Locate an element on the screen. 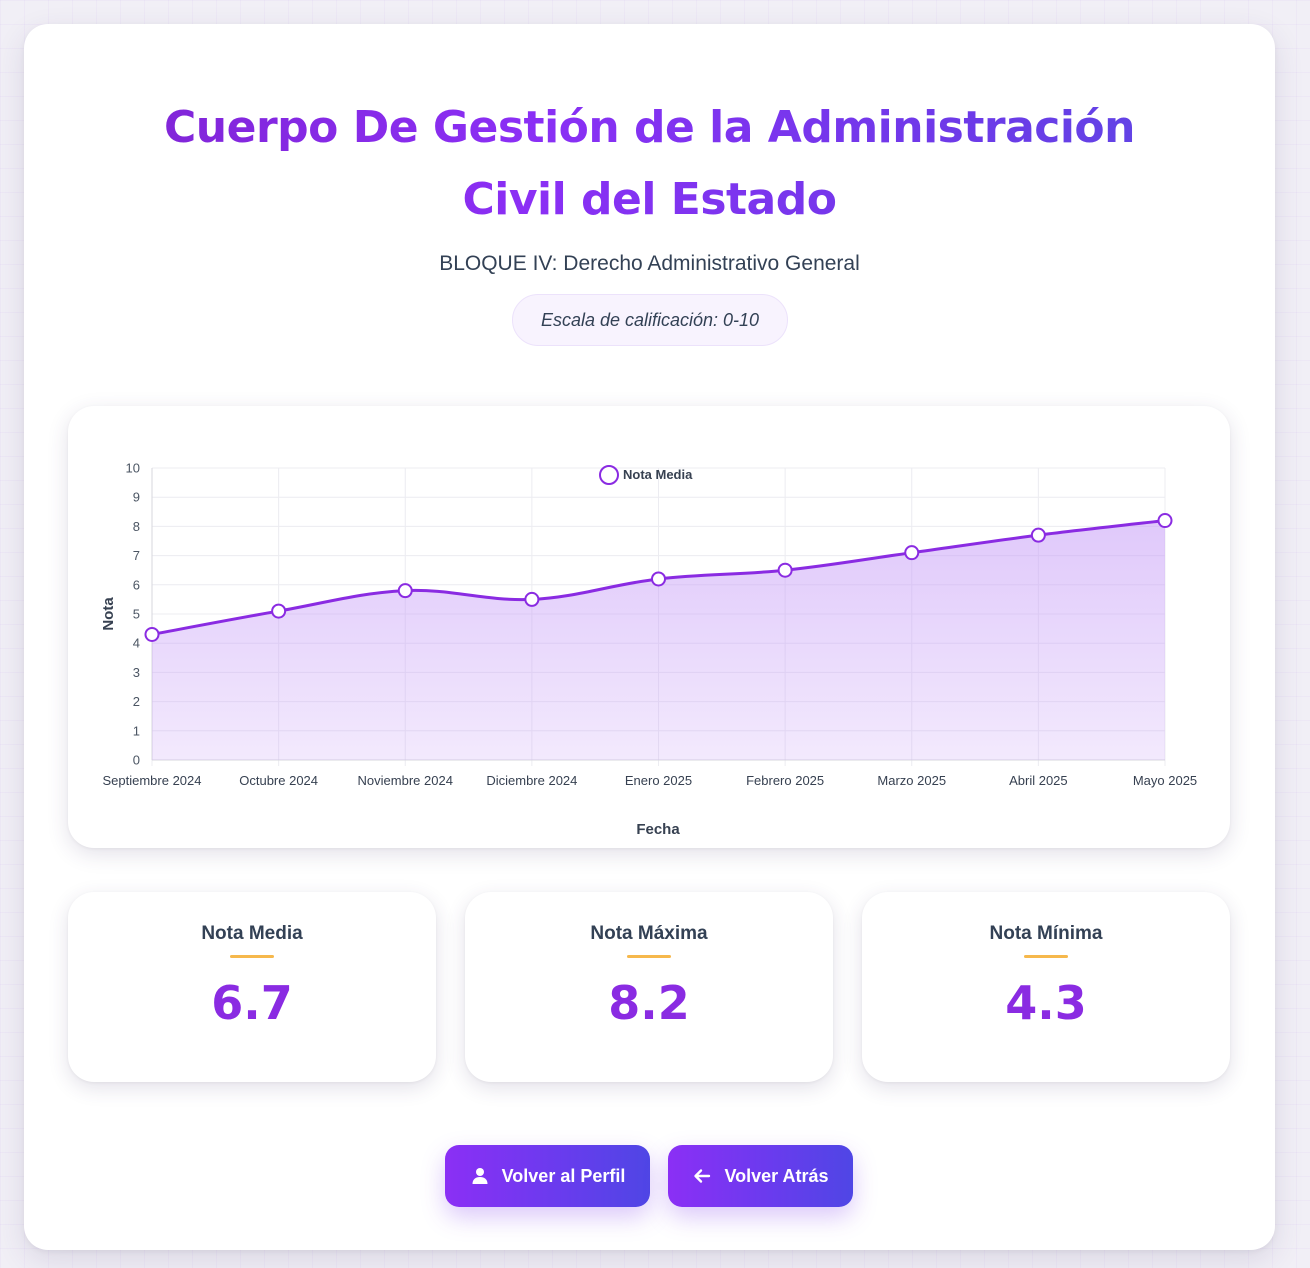 The height and width of the screenshot is (1268, 1310). x-axis-title: Fecha is located at coordinates (658, 829).